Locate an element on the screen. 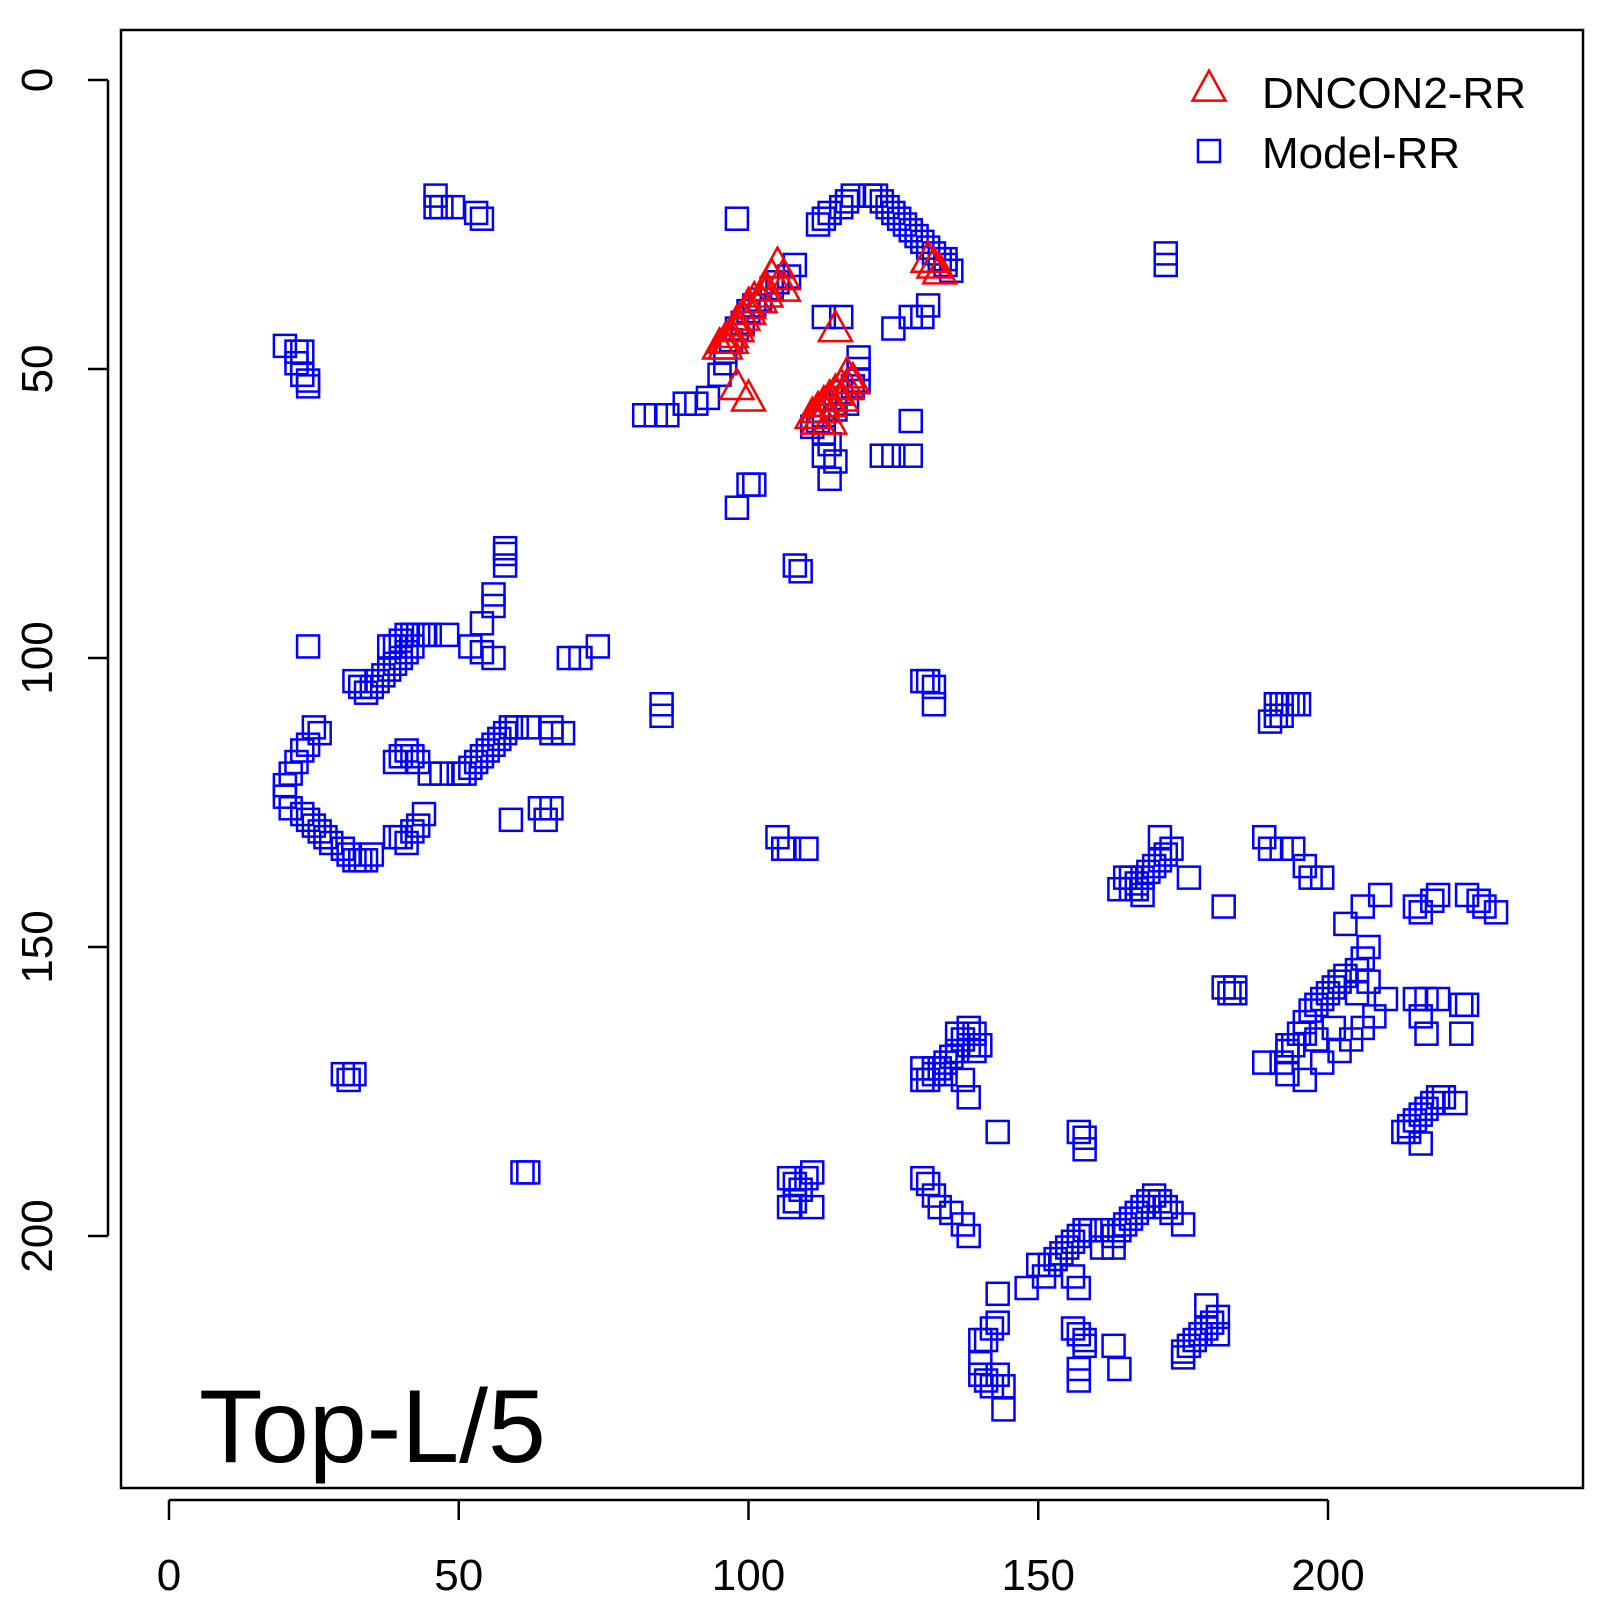 The width and height of the screenshot is (1600, 1600). x-tick-label: 200 is located at coordinates (1327, 1575).